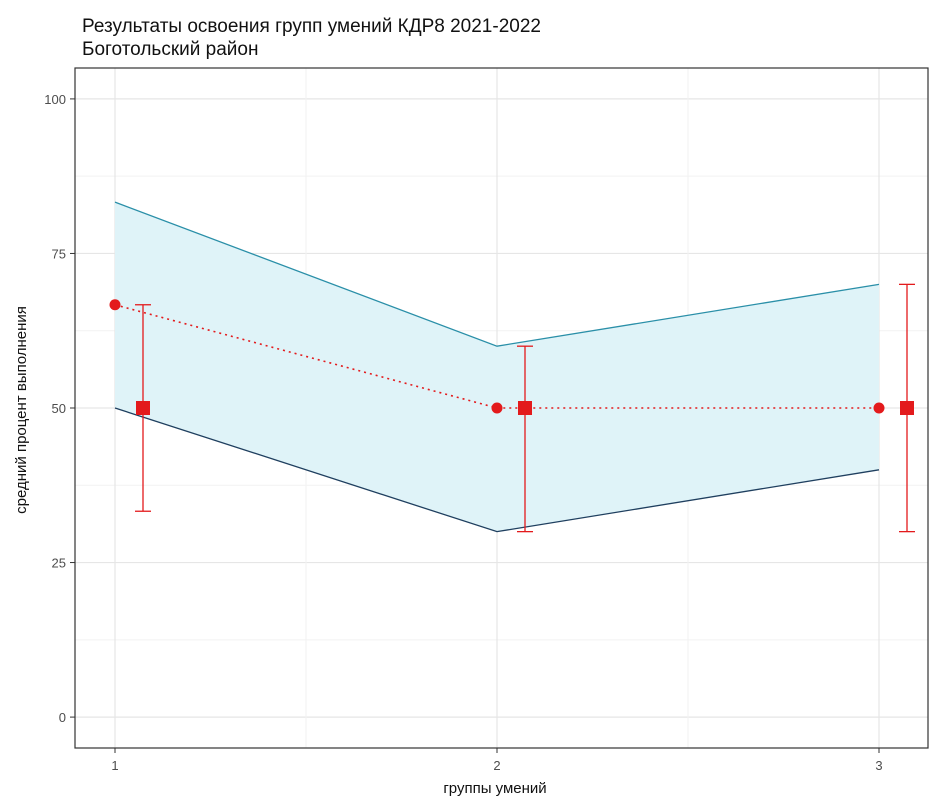  What do you see at coordinates (55, 99) in the screenshot?
I see `y-tick-label: 100` at bounding box center [55, 99].